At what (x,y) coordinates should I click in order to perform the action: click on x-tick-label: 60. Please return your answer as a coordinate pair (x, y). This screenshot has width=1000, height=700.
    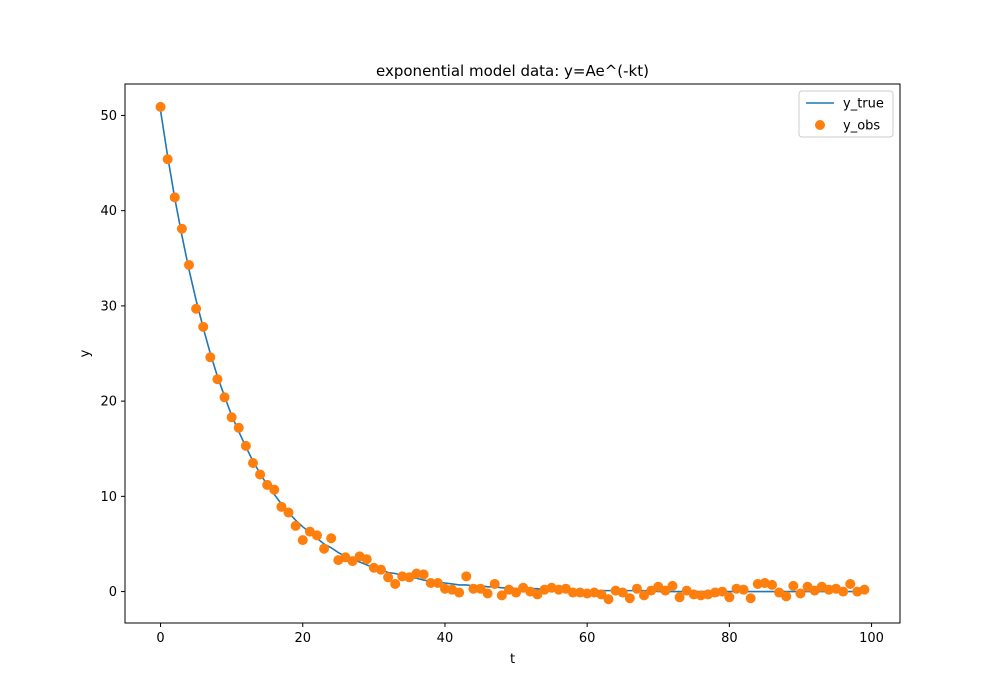
    Looking at the image, I should click on (587, 638).